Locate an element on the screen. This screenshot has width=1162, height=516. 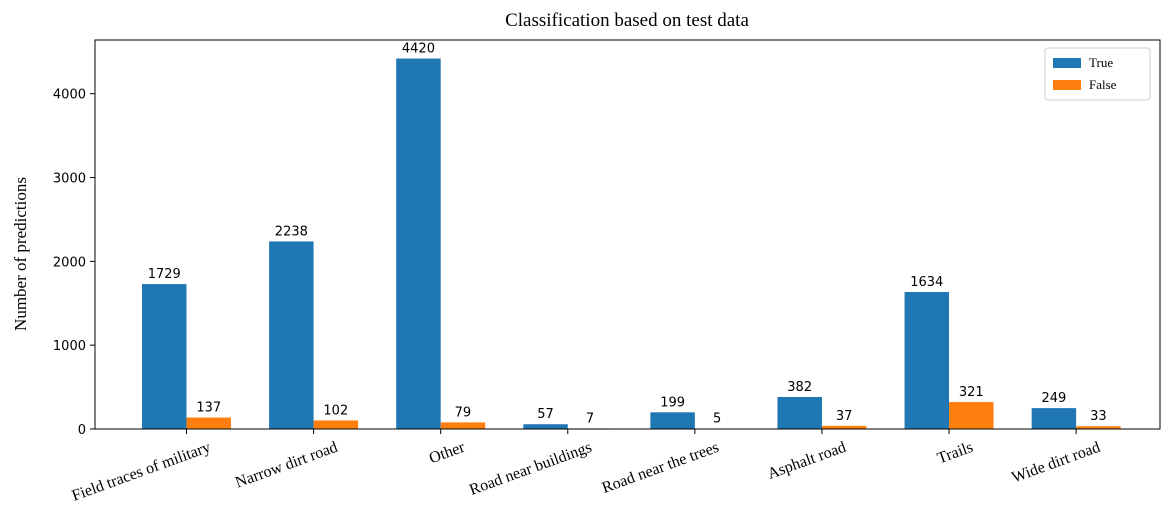
data-label: 2238 is located at coordinates (291, 231).